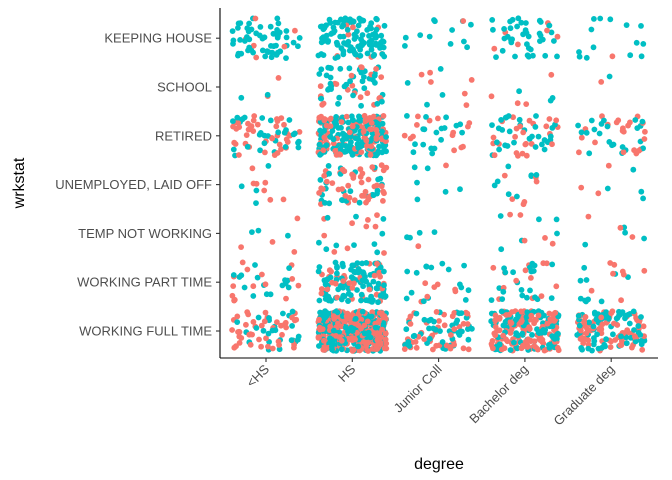  I want to click on y-tick-label: KEEPING HOUSE, so click(158, 38).